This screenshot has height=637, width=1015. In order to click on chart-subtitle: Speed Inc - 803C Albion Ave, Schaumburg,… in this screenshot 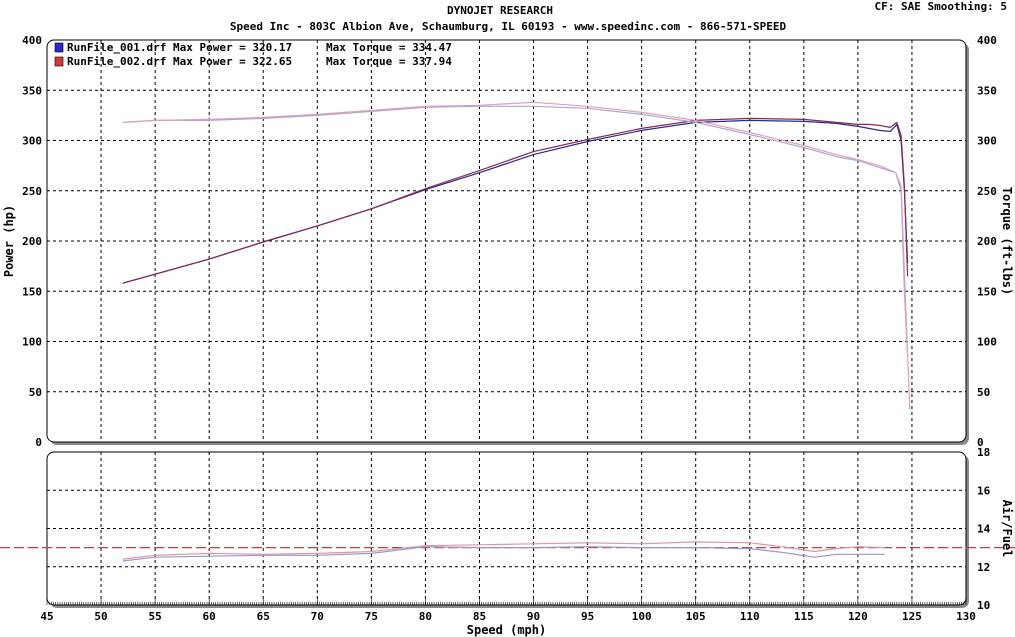, I will do `click(508, 26)`.